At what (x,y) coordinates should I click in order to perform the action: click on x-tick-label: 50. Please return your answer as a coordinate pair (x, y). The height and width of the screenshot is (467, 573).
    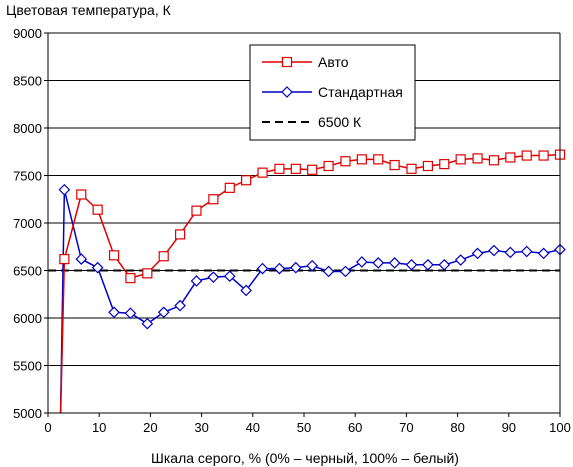
    Looking at the image, I should click on (304, 427).